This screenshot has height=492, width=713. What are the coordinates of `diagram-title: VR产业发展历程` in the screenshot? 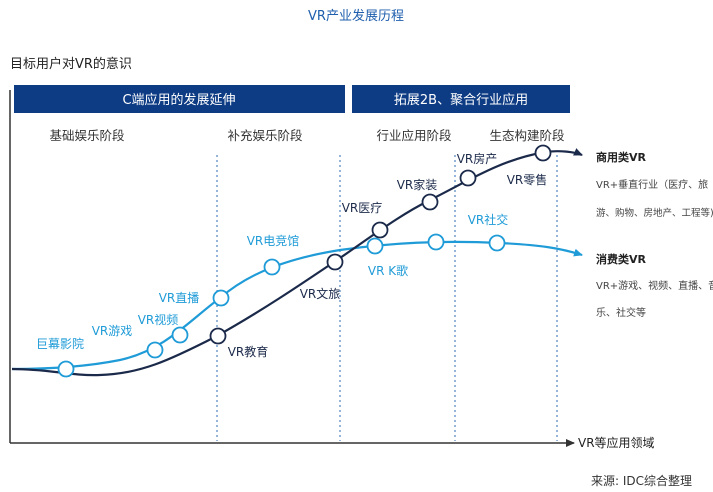 It's located at (356, 16).